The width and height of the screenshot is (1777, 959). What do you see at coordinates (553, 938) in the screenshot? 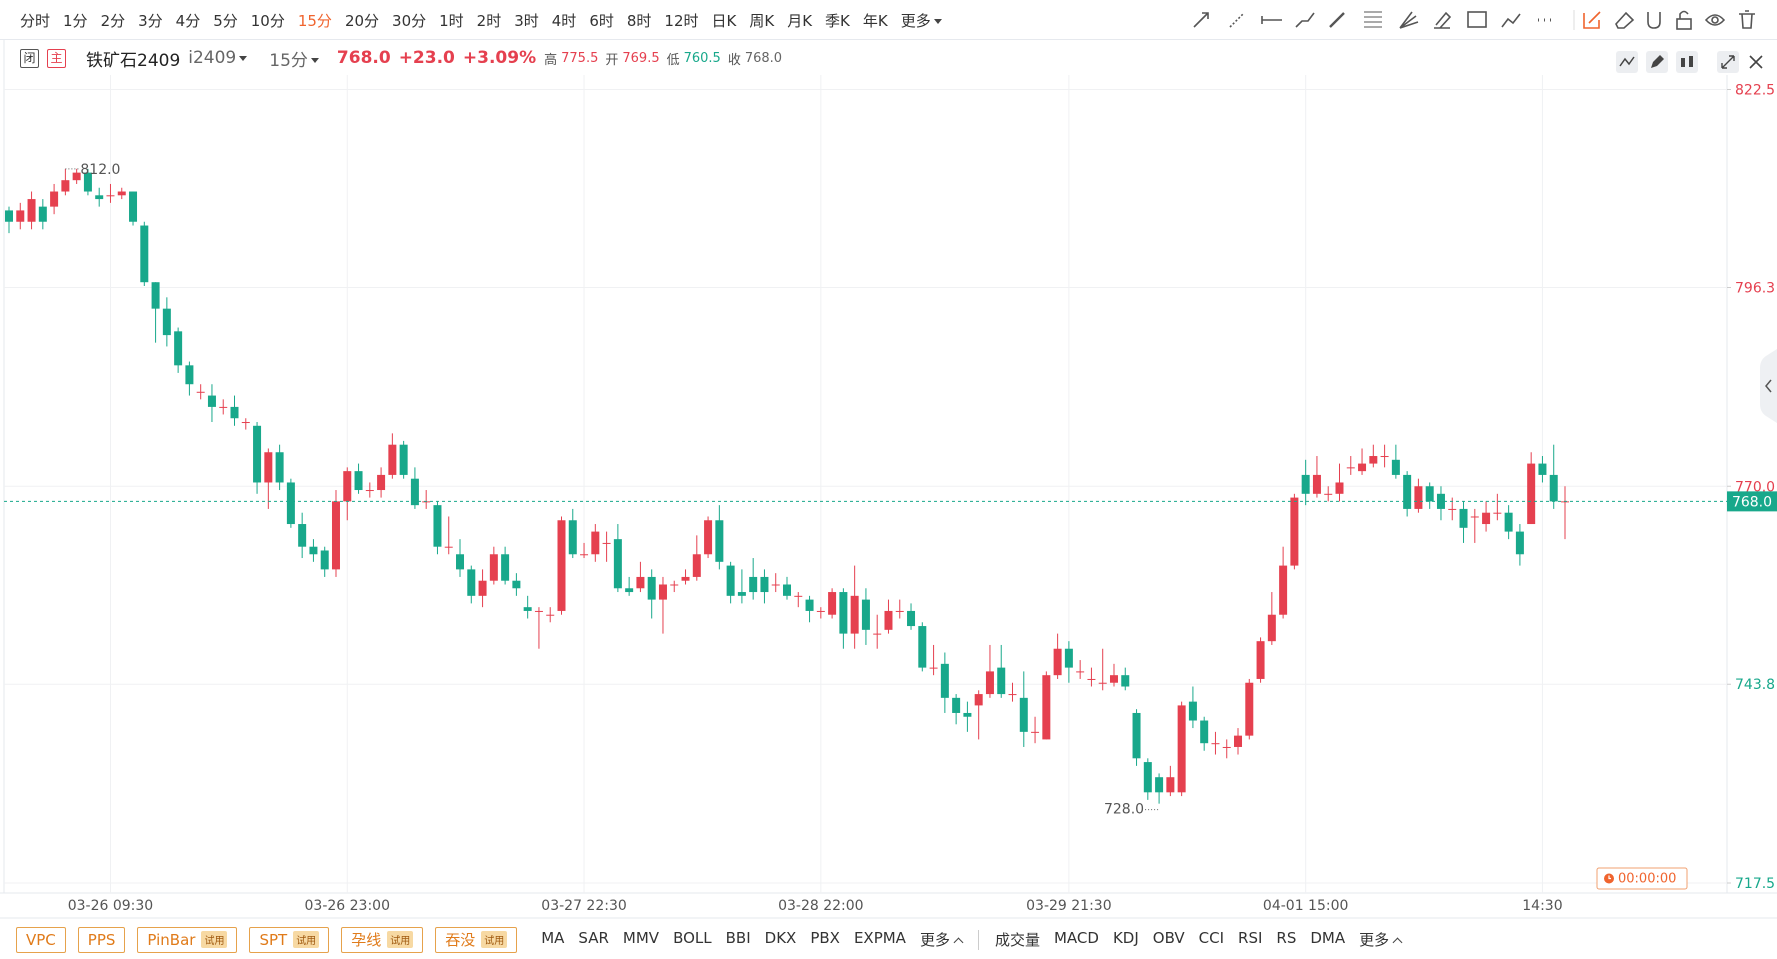
I see `indicator: MA` at bounding box center [553, 938].